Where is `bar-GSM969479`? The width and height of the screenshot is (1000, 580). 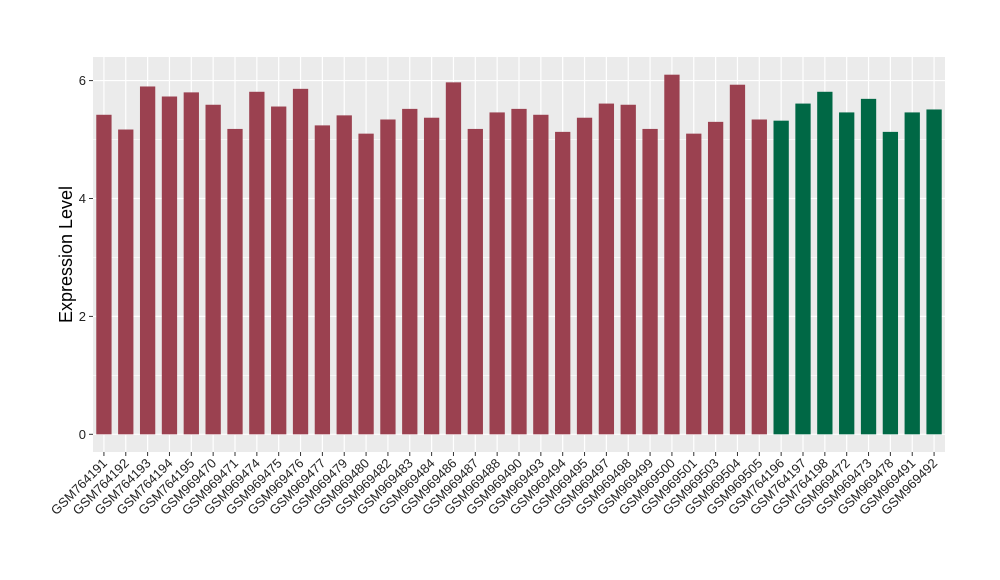
bar-GSM969479 is located at coordinates (344, 275).